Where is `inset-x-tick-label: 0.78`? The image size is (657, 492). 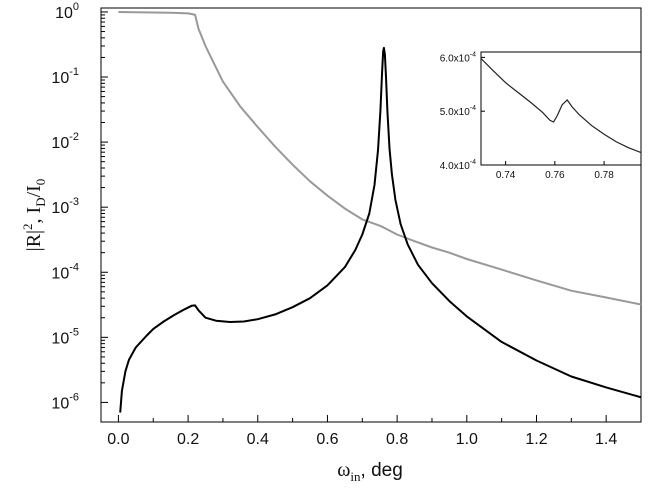 inset-x-tick-label: 0.78 is located at coordinates (604, 175).